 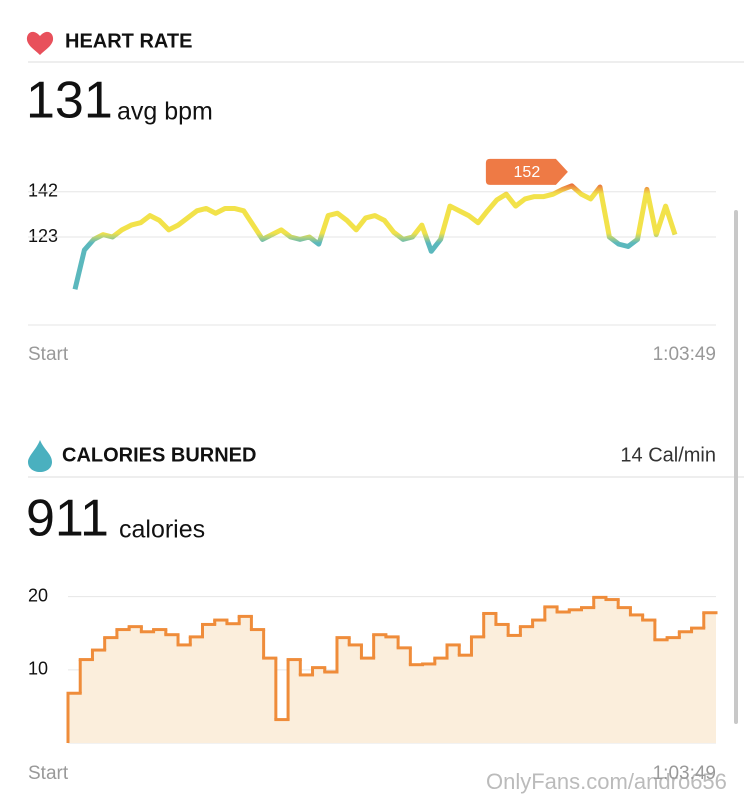 I want to click on section-title: HEART RATE, so click(x=128, y=41).